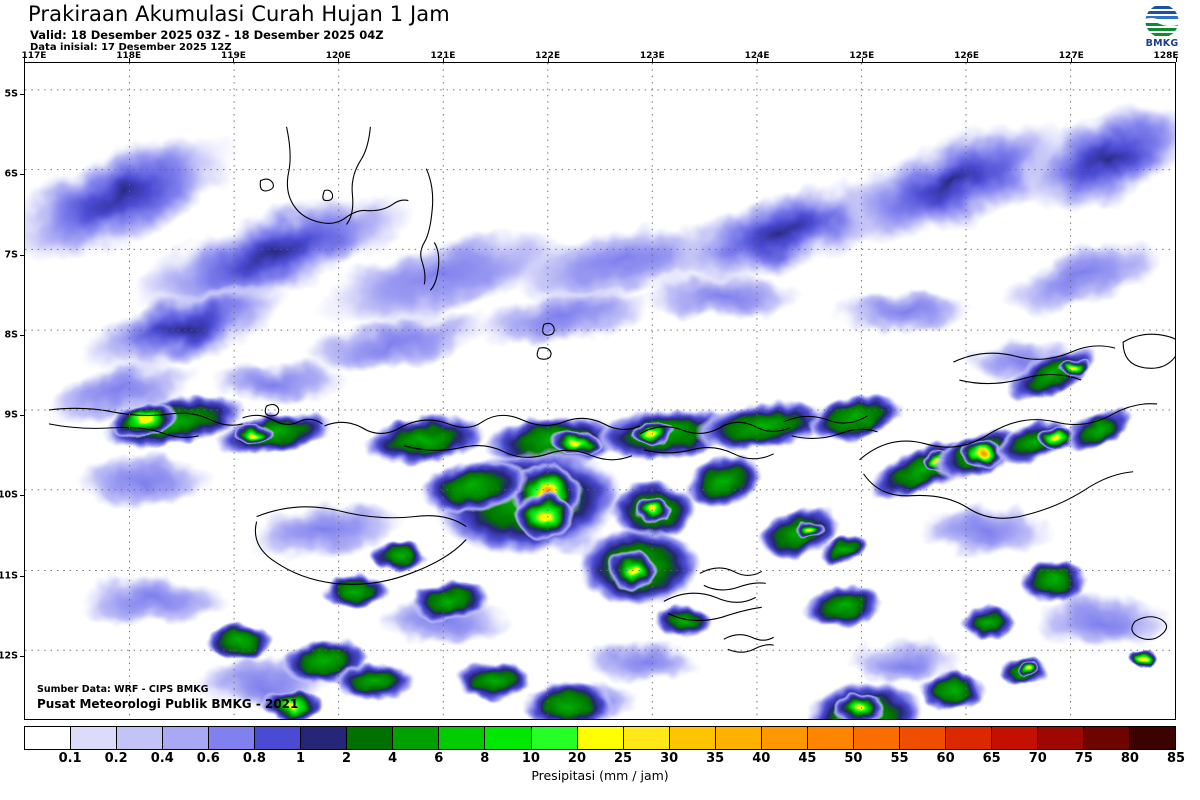  Describe the element at coordinates (899, 758) in the screenshot. I see `colorbar-tick-label: 55` at that location.